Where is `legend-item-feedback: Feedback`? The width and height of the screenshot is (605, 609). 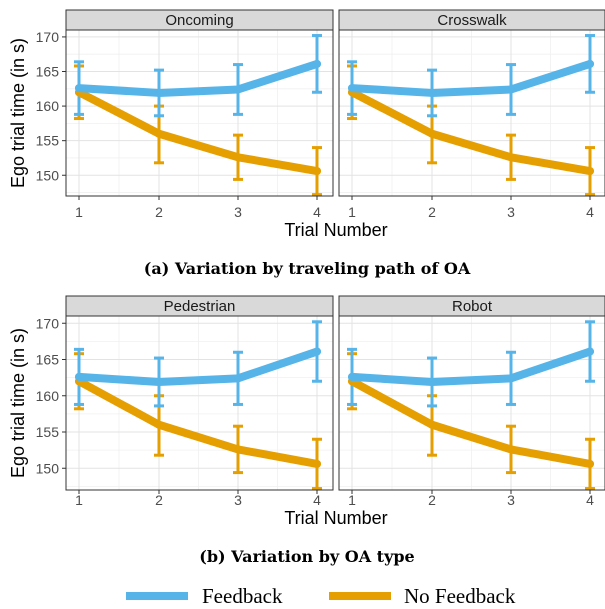
legend-item-feedback: Feedback is located at coordinates (204, 596).